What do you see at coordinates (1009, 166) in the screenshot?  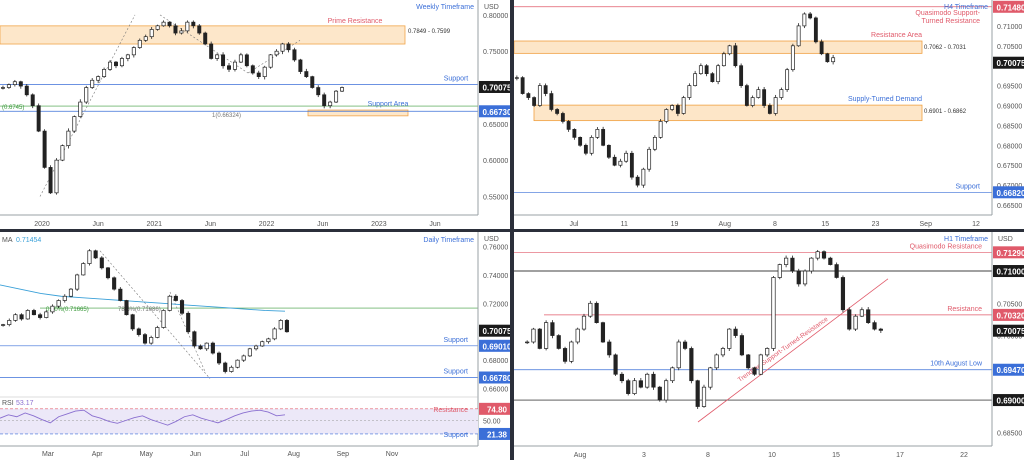 I see `y-tick-label: 0.67500` at bounding box center [1009, 166].